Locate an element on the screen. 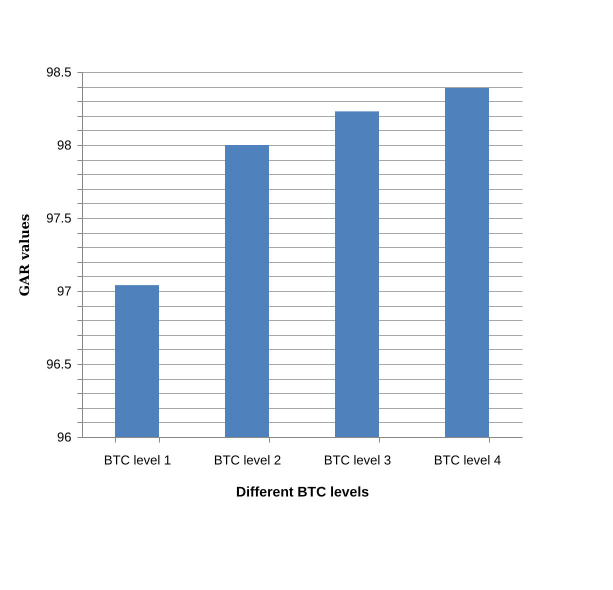  y-tick-label: 98.5 is located at coordinates (59, 72).